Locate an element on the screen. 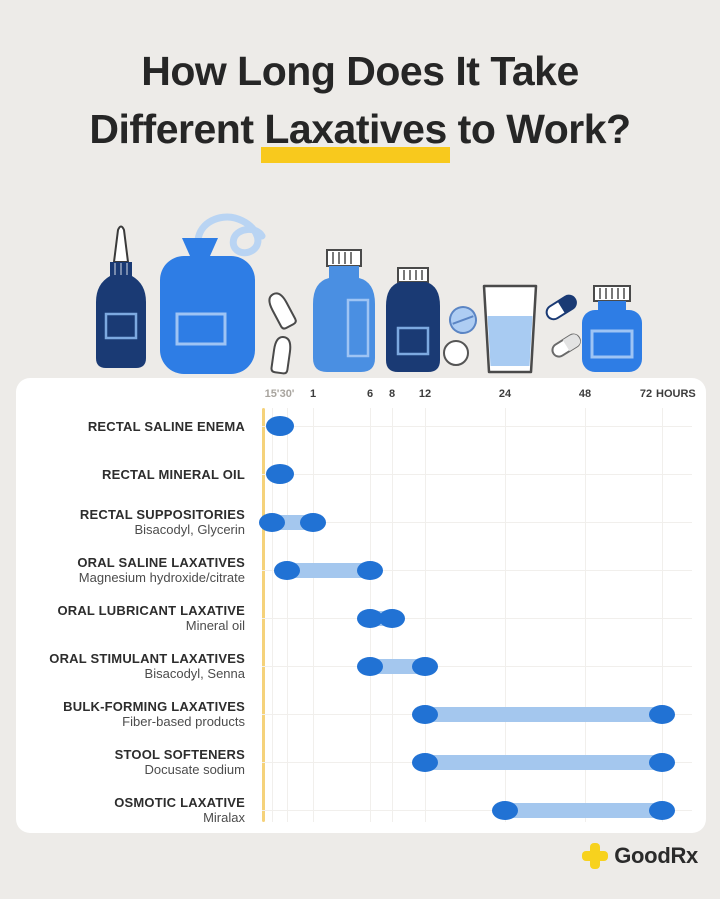 The width and height of the screenshot is (720, 899). brand-footer: GoodRx is located at coordinates (640, 856).